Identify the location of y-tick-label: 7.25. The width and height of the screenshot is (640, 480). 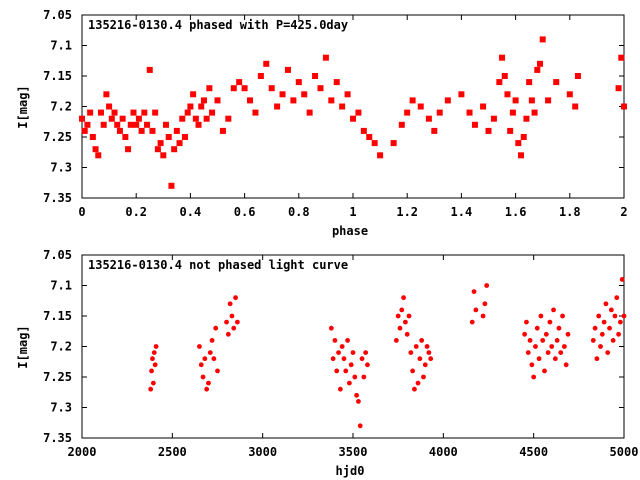
(57, 137).